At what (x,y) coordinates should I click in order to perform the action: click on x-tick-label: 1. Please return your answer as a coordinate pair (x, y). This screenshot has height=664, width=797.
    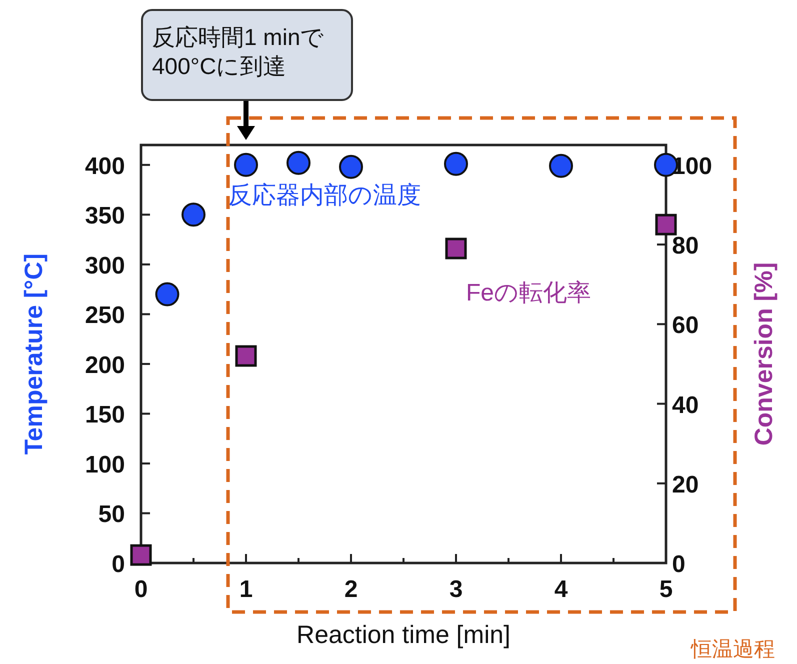
    Looking at the image, I should click on (246, 589).